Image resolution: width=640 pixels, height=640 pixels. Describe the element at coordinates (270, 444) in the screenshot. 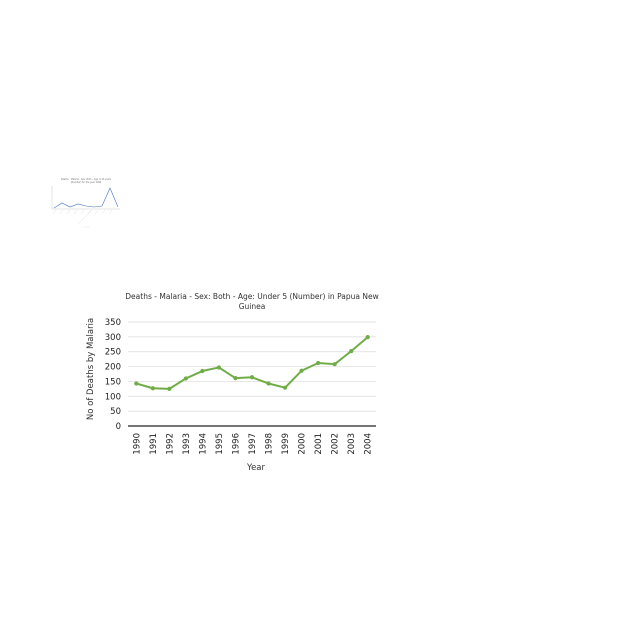

I see `x-tick-label: 1998` at that location.